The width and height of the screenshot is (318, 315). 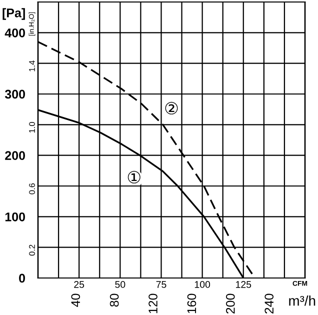 What do you see at coordinates (32, 250) in the screenshot?
I see `y2-tick-label: 0.2` at bounding box center [32, 250].